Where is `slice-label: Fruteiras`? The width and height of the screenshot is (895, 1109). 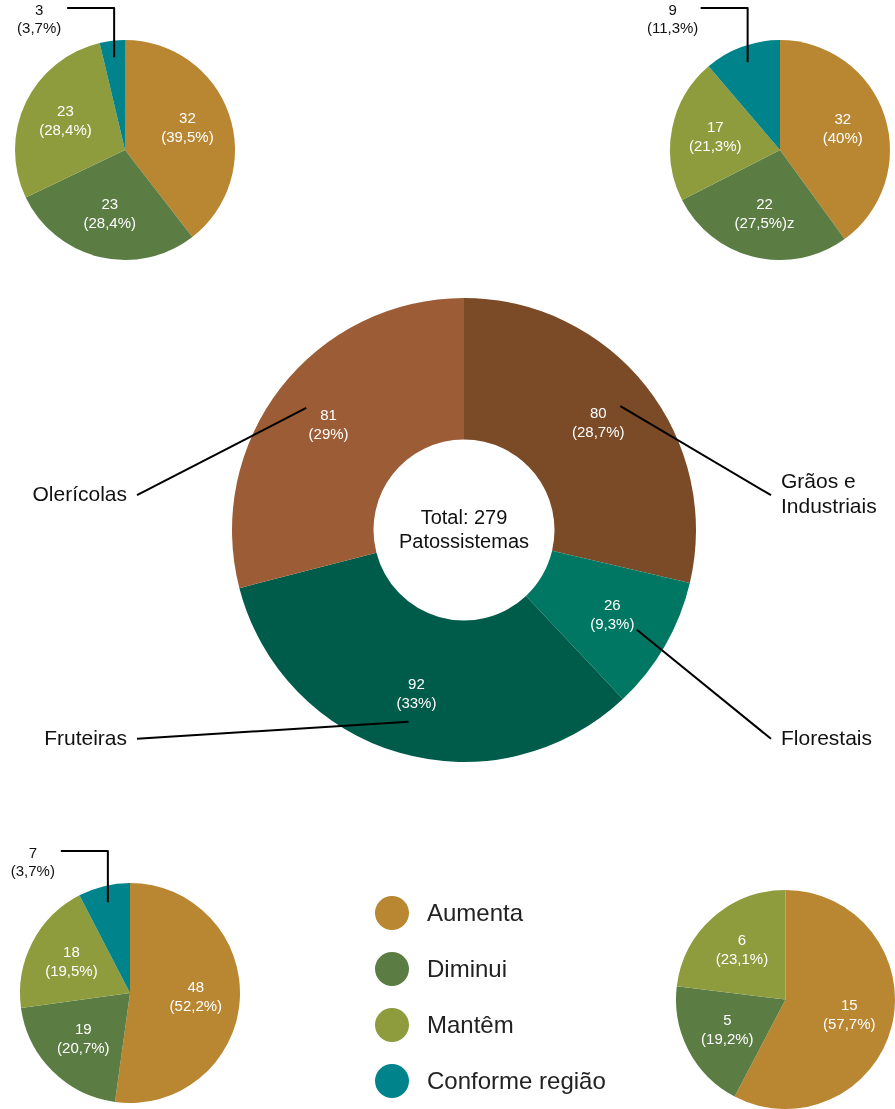 slice-label: Fruteiras is located at coordinates (85, 737).